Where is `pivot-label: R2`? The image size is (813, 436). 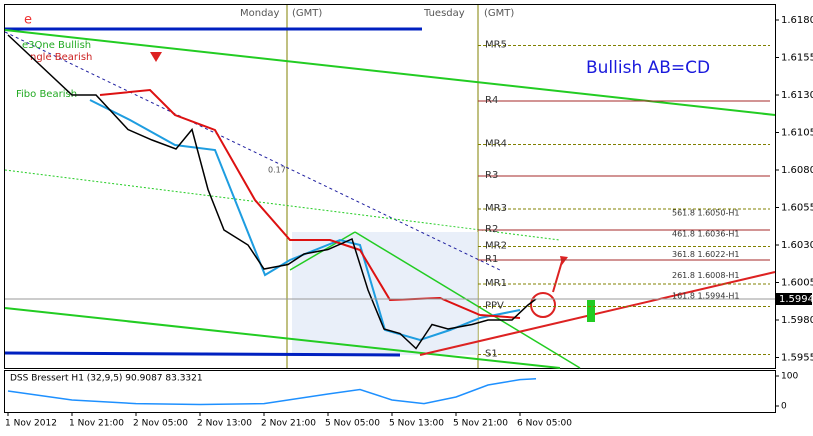 pivot-label: R2 is located at coordinates (491, 229).